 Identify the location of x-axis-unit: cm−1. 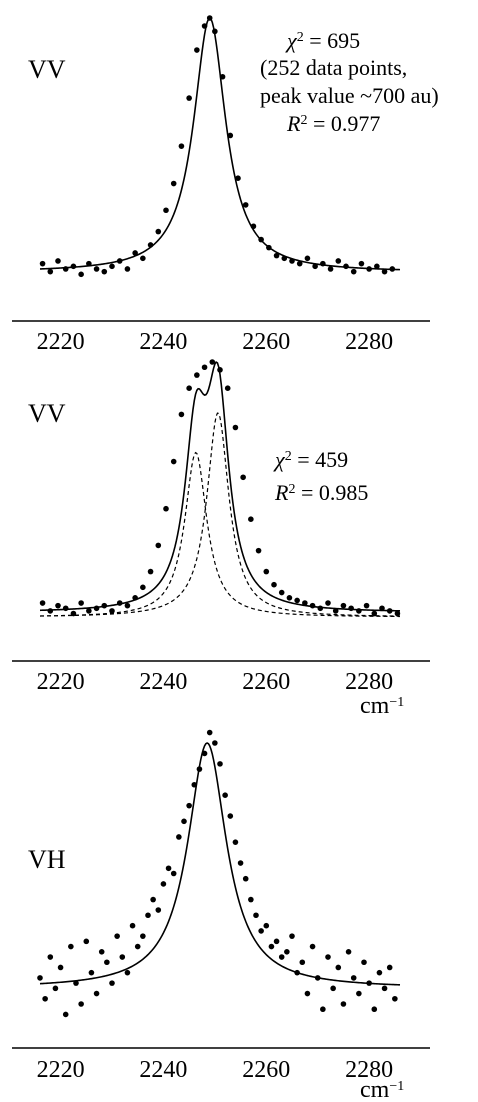
(382, 1089).